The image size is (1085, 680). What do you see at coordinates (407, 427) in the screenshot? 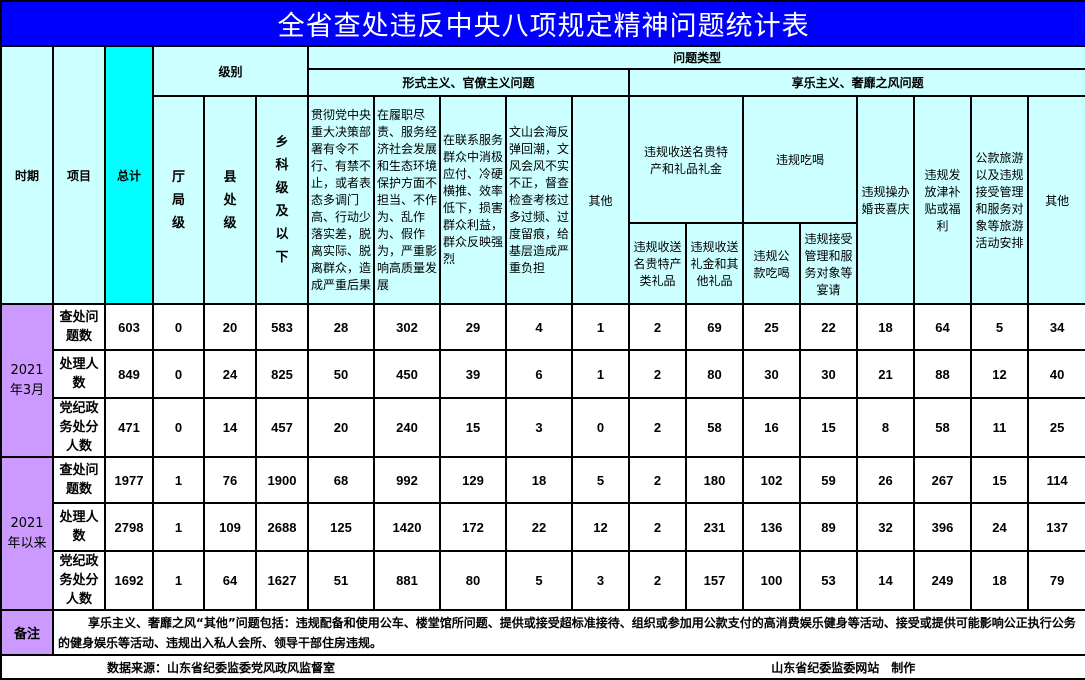
I see `cell-value: 240` at bounding box center [407, 427].